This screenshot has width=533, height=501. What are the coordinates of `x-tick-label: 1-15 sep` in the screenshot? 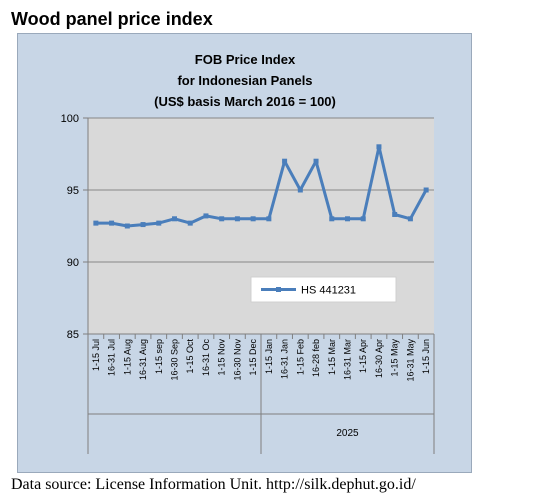 It's located at (159, 356).